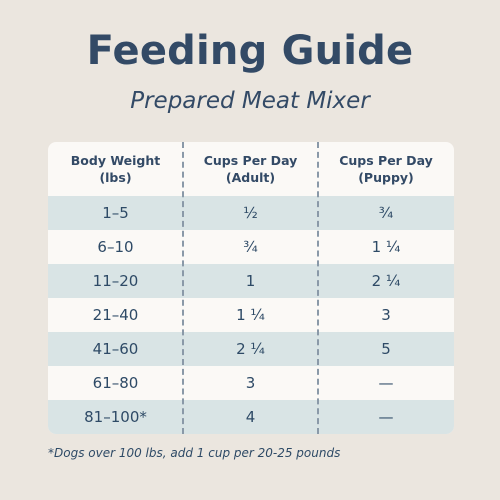 This screenshot has width=500, height=500. What do you see at coordinates (250, 160) in the screenshot?
I see `header-cups-adult-line1: Cups Per Day` at bounding box center [250, 160].